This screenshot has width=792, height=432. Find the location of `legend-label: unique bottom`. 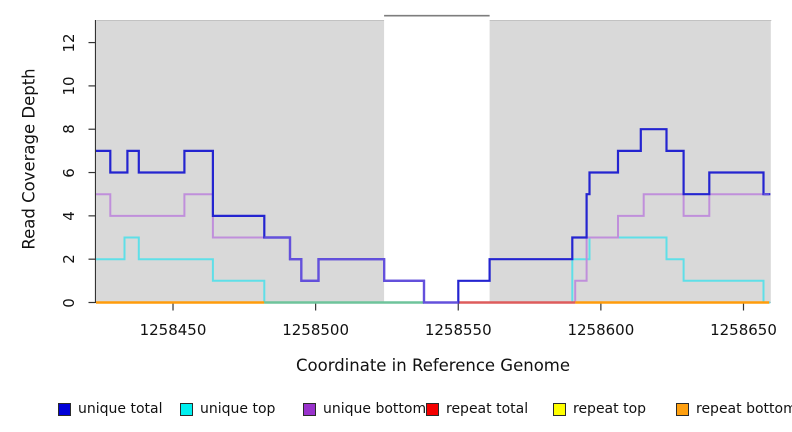

legend-label: unique bottom is located at coordinates (375, 409).